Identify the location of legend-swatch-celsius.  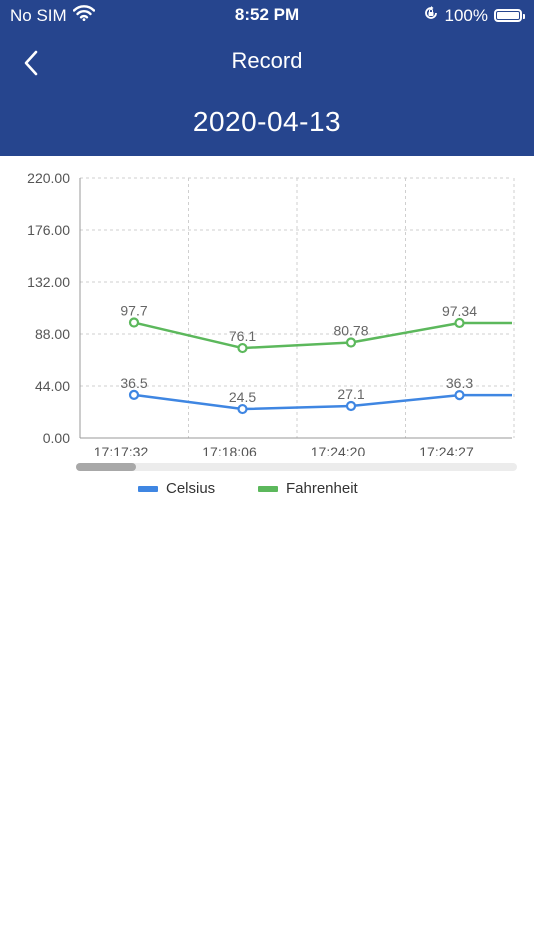
(148, 488).